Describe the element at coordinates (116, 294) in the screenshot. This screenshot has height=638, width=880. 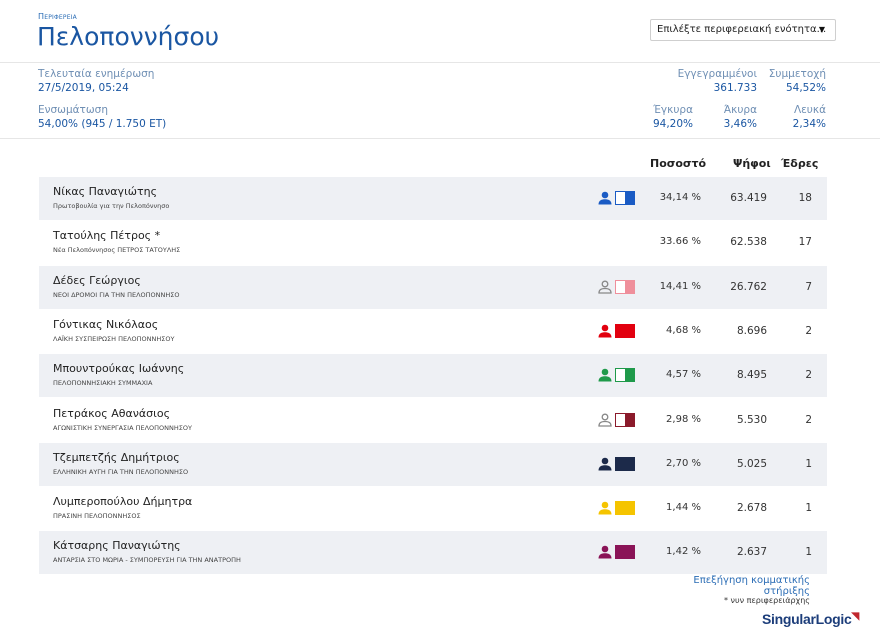
I see `party-name: ΝΕΟΙ ΔΡΟΜΟΙ ΓΙΑ ΤΗΝ ΠΕΛΟΠΟΝΝΗΣΟ` at that location.